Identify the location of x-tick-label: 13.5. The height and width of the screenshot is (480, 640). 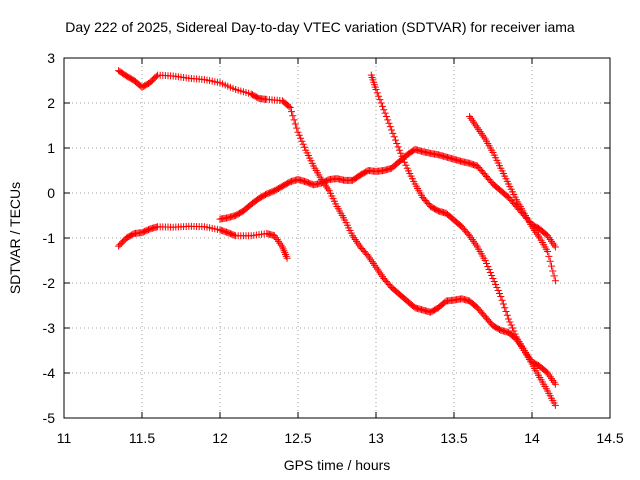
(453, 438).